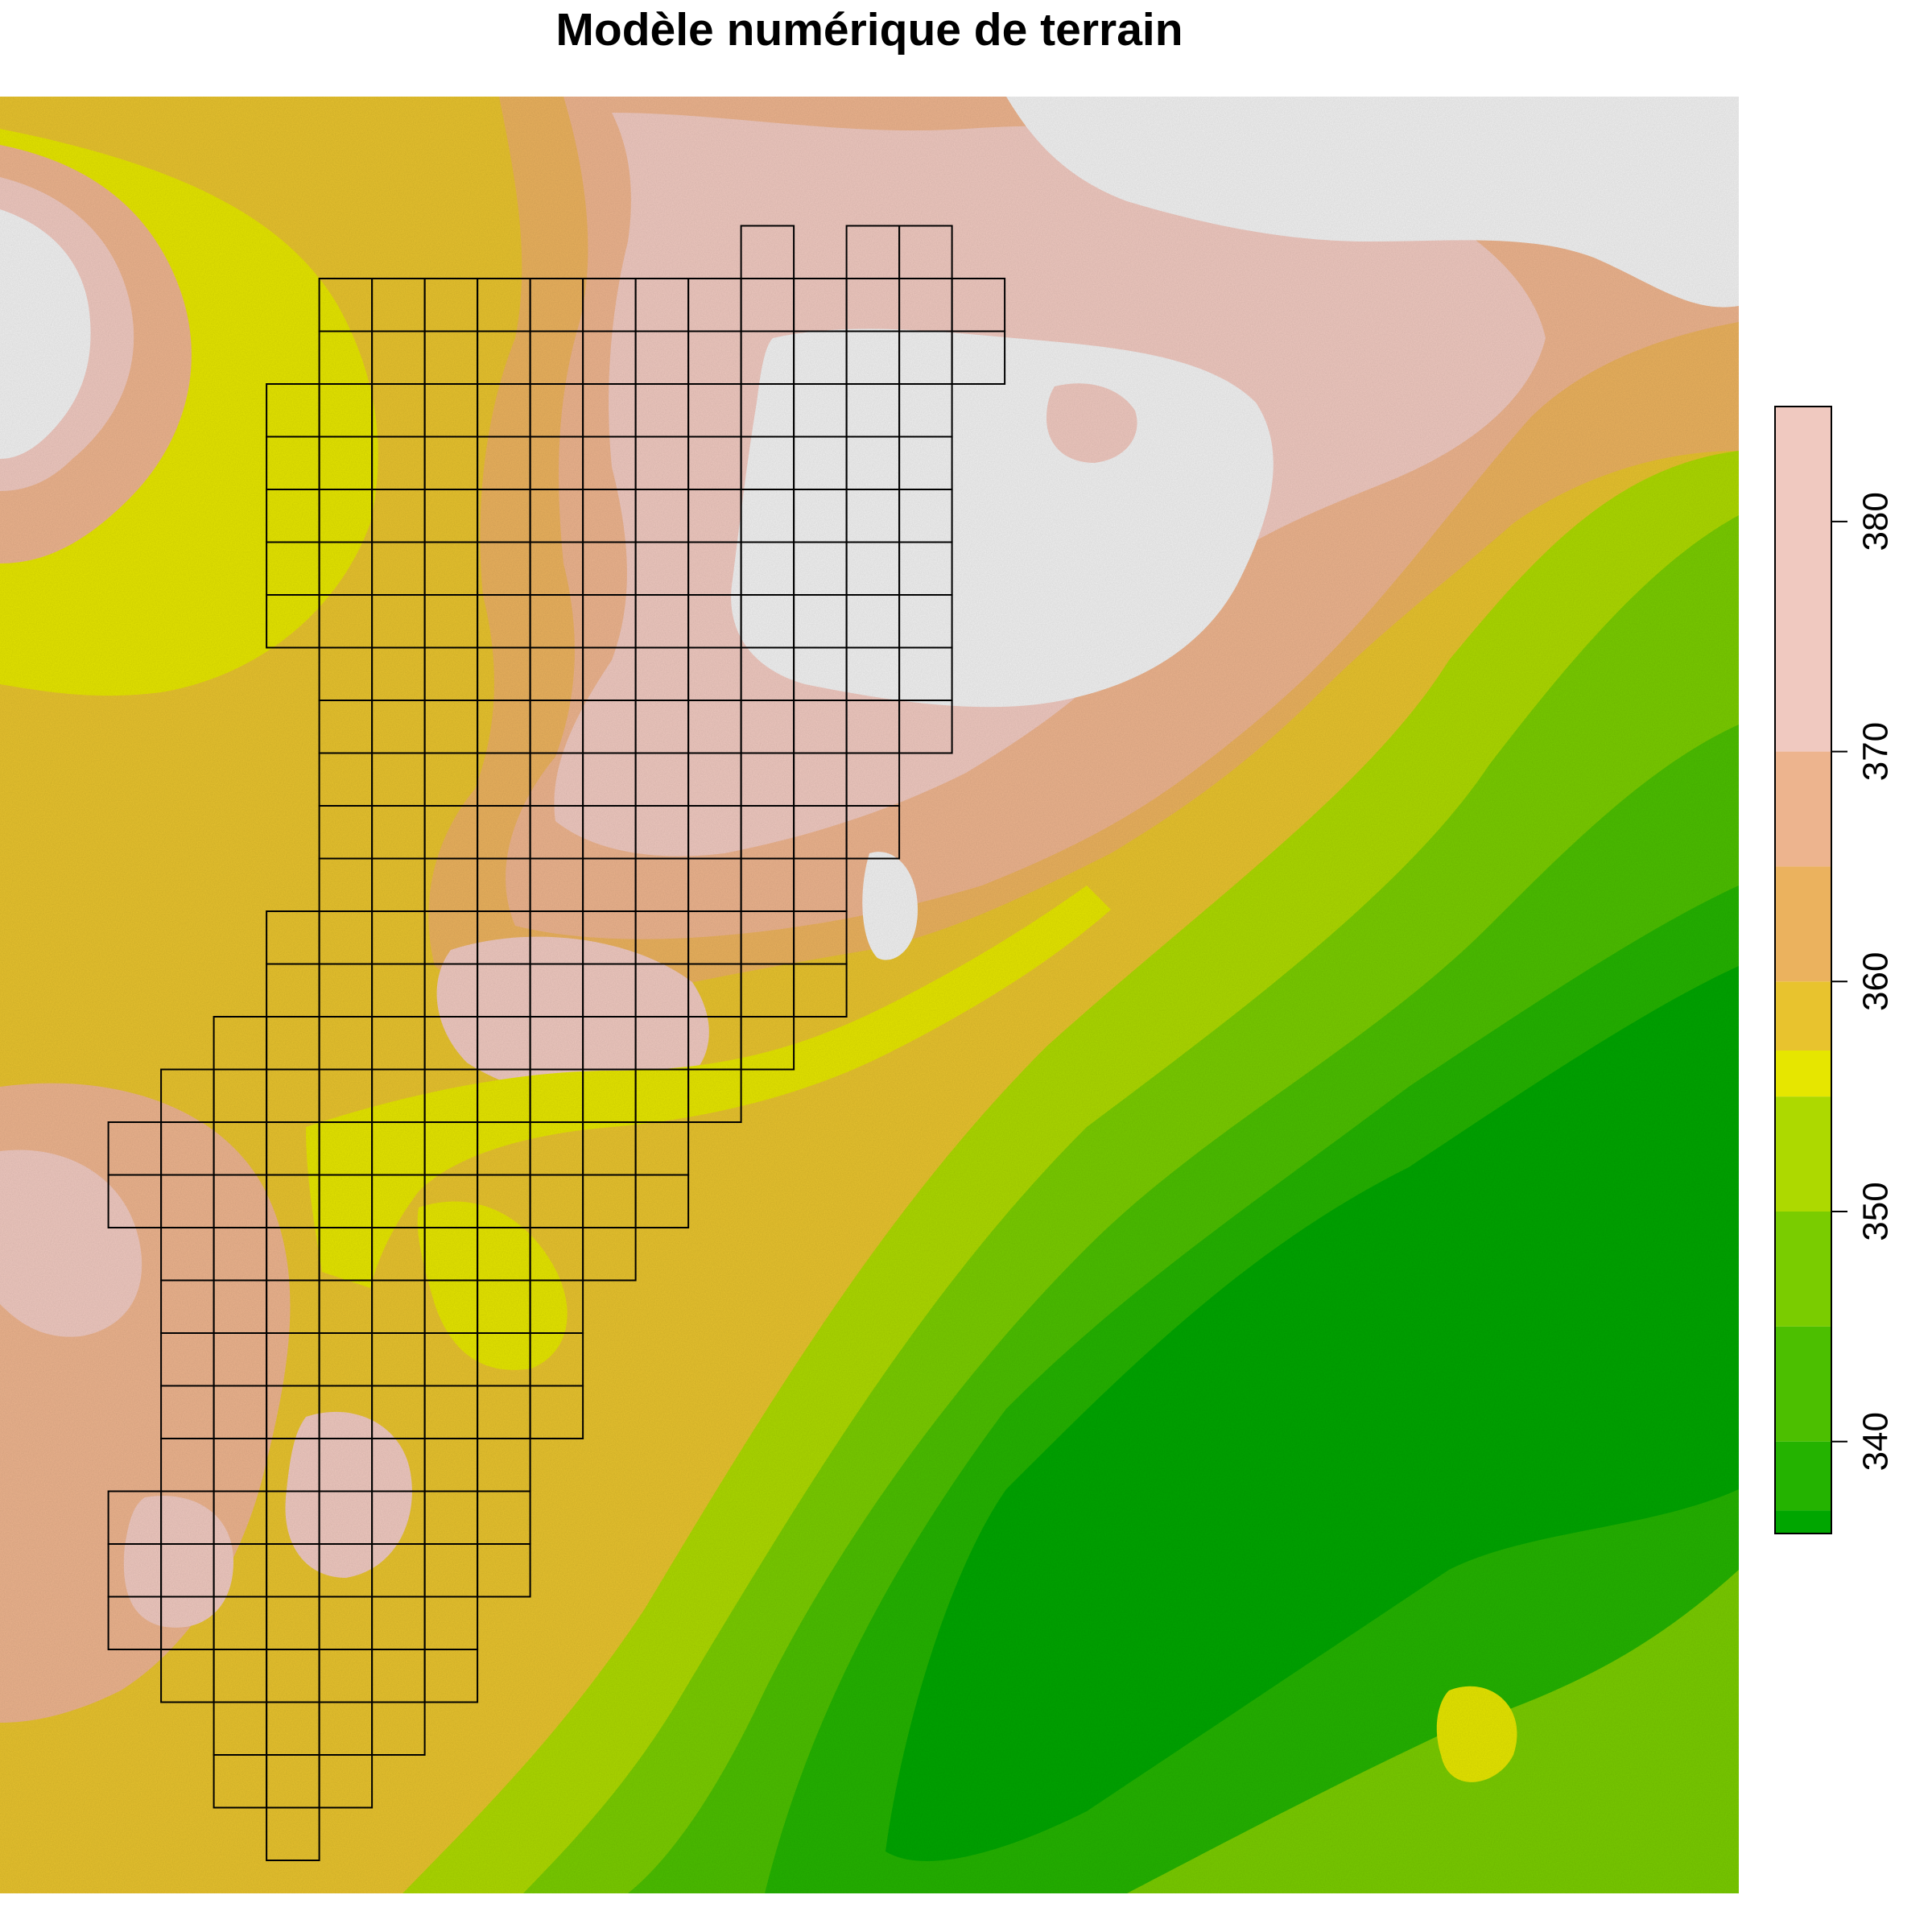 The image size is (1932, 1932). What do you see at coordinates (1876, 981) in the screenshot?
I see `legend-tick-label: 360` at bounding box center [1876, 981].